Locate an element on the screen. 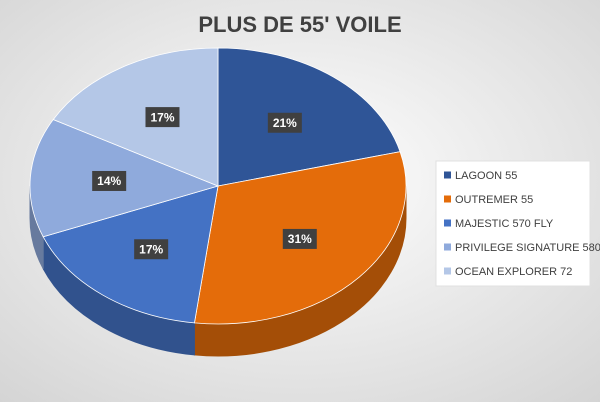 The height and width of the screenshot is (402, 600). legend-label: OCEAN EXPLORER 72 is located at coordinates (513, 272).